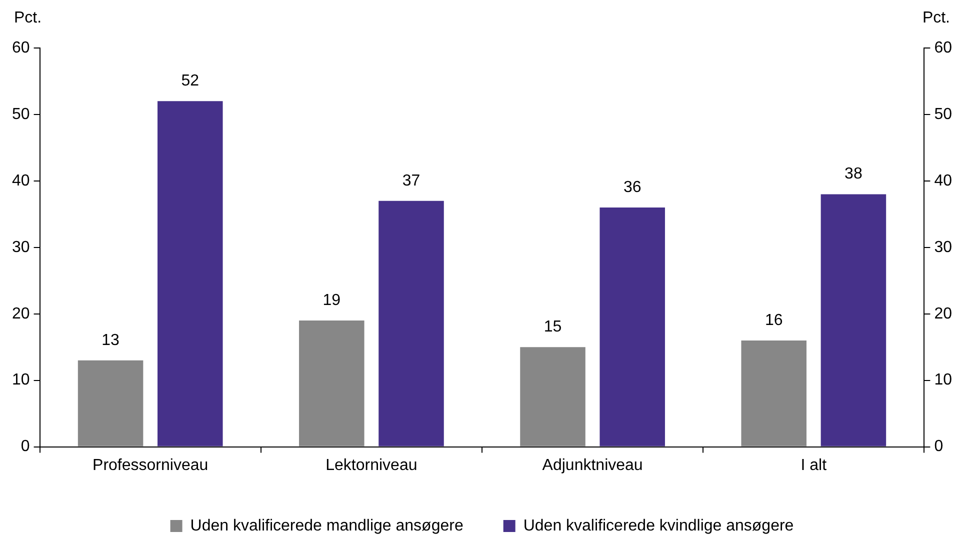  I want to click on x-tick-label: I alt, so click(814, 465).